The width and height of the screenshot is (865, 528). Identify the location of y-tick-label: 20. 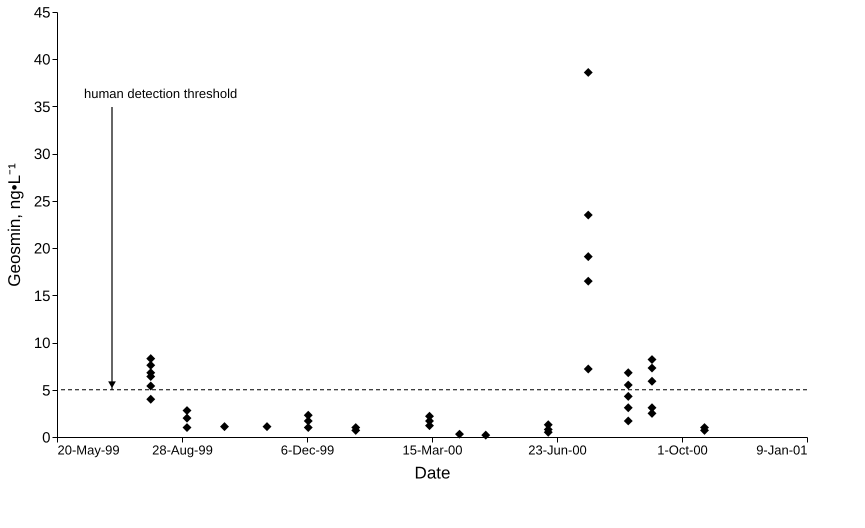
(42, 249).